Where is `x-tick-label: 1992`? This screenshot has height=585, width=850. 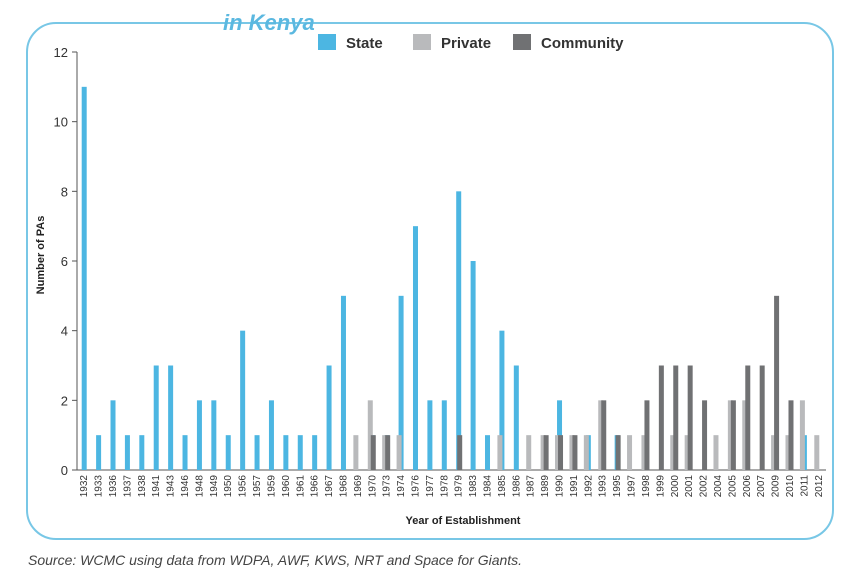 x-tick-label: 1992 is located at coordinates (588, 486).